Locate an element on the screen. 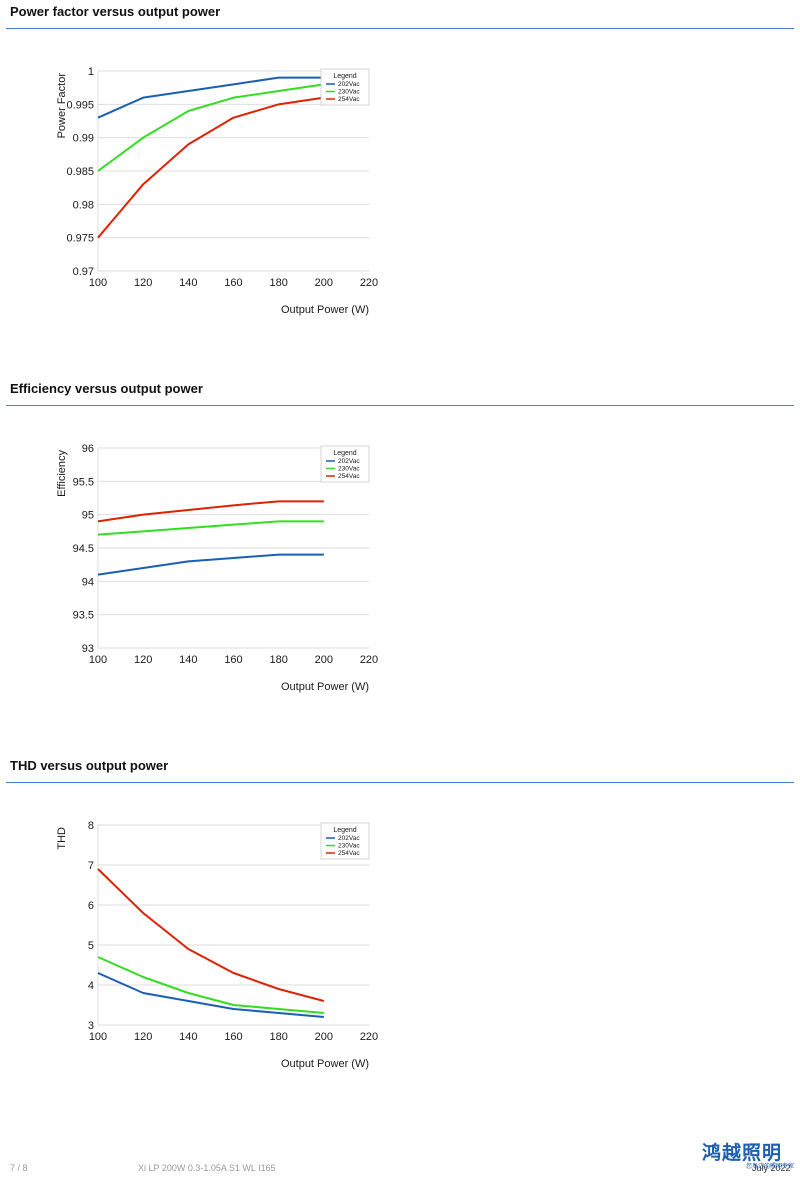 The image size is (800, 1177). y-tick-label: 3 is located at coordinates (91, 1026).